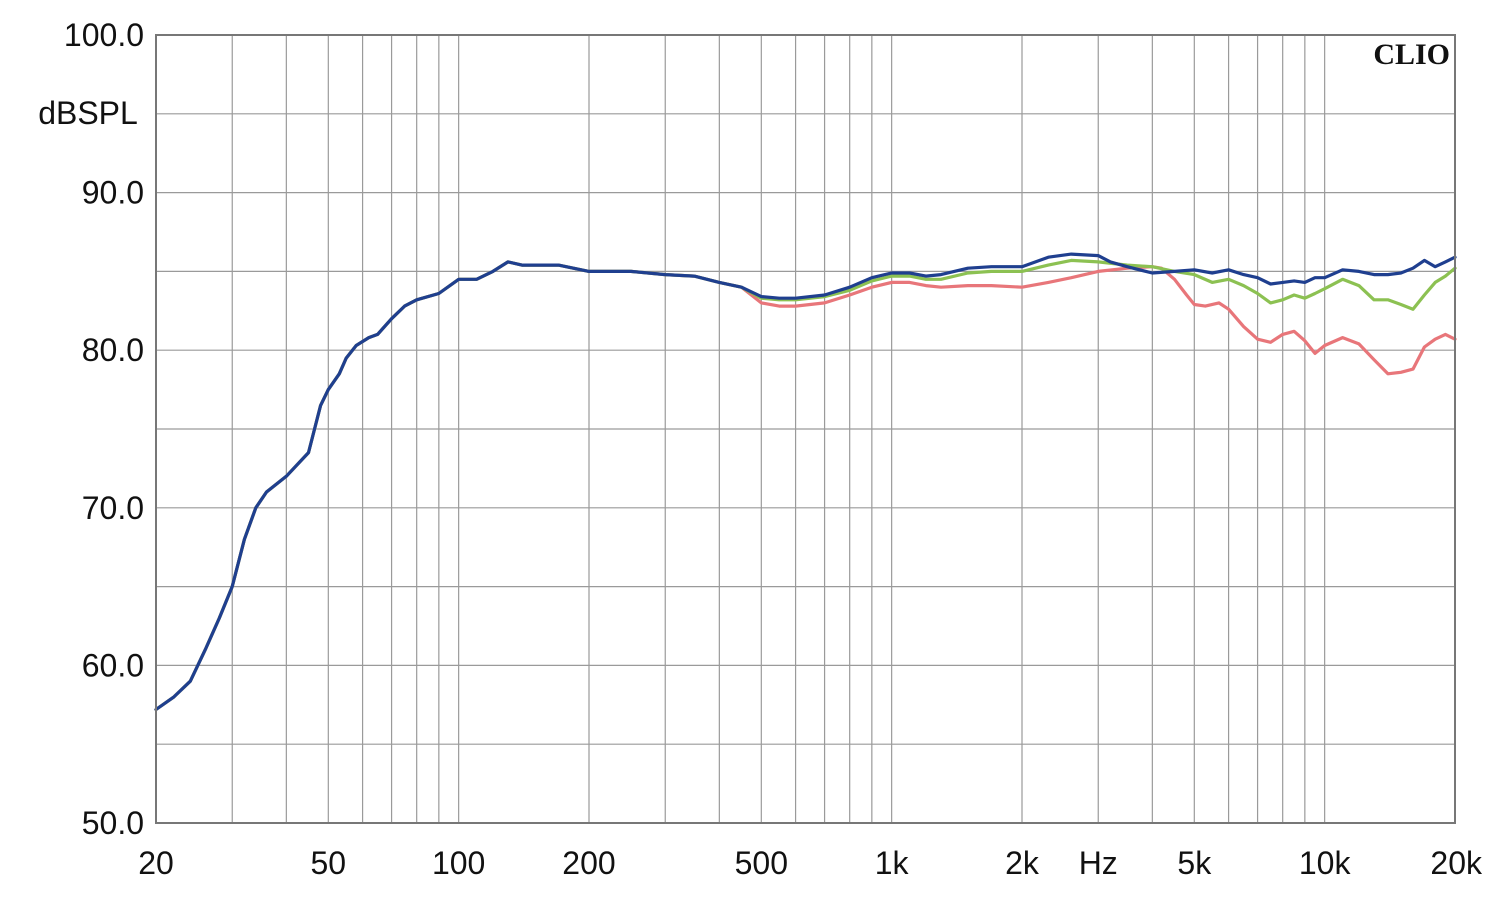  What do you see at coordinates (104, 429) in the screenshot?
I see `y-tick-labels: 50.0 60.0 70.0 80.0 90.0 100.0` at bounding box center [104, 429].